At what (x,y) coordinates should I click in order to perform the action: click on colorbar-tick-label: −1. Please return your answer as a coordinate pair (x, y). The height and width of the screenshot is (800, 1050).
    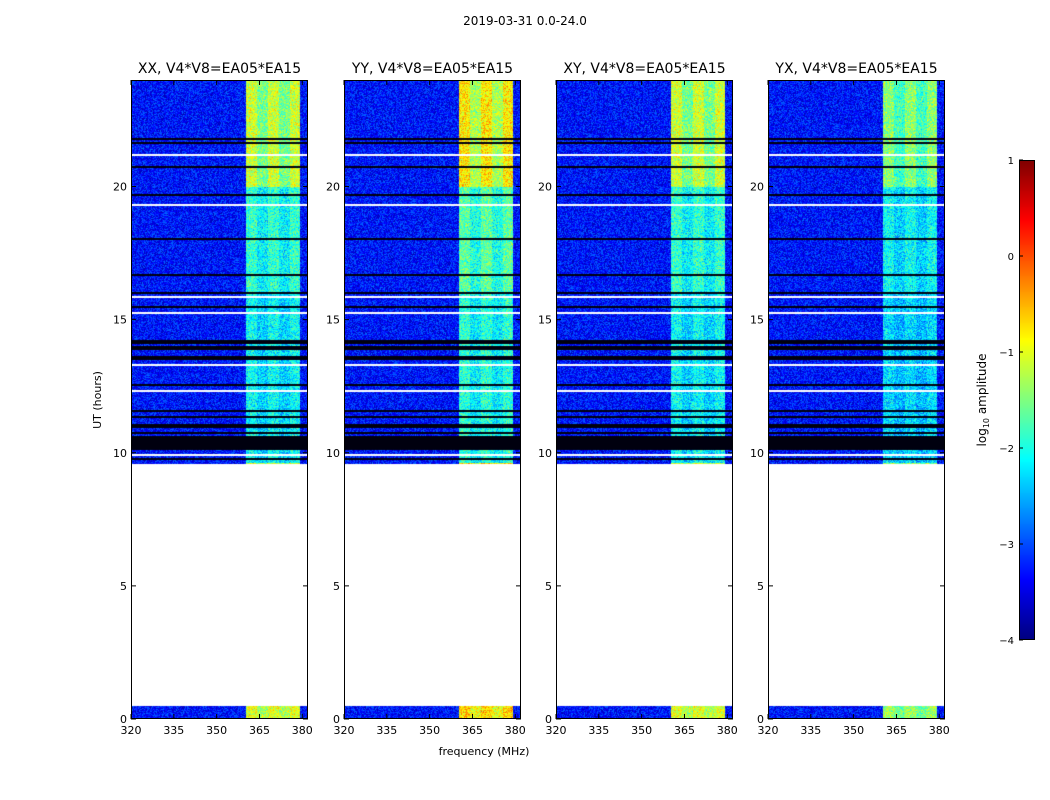
    Looking at the image, I should click on (1006, 353).